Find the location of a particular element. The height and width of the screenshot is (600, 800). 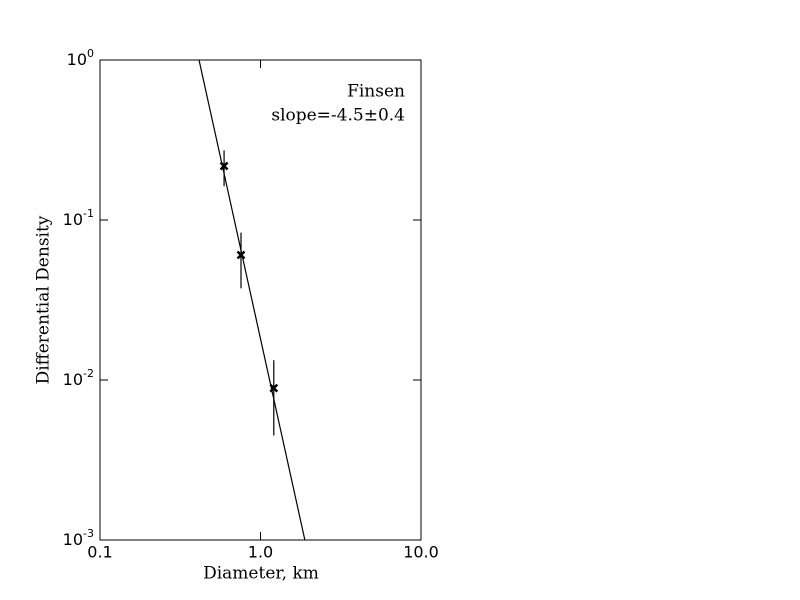

x-axis-label: Diameter, km is located at coordinates (261, 574).